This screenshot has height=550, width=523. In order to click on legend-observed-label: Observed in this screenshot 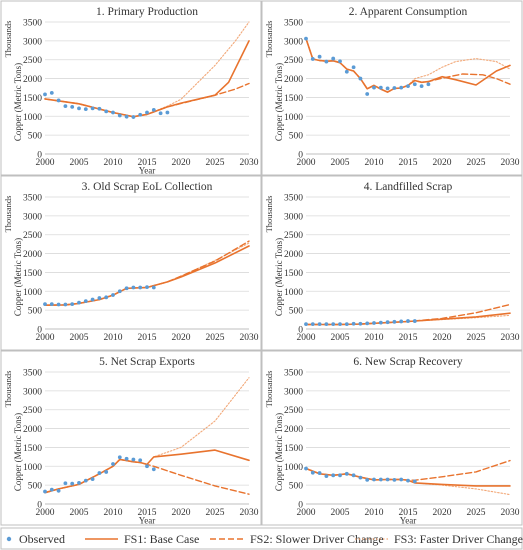, I will do `click(42, 539)`.